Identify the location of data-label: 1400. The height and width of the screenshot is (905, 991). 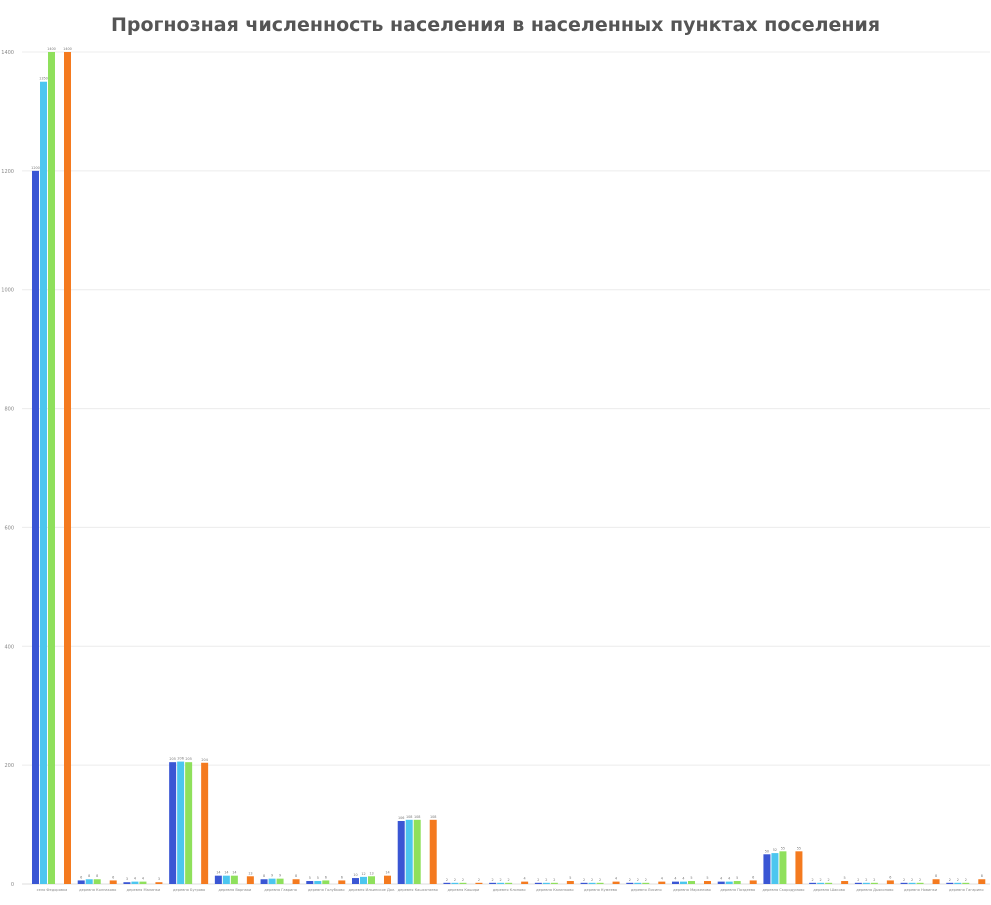
(51, 49).